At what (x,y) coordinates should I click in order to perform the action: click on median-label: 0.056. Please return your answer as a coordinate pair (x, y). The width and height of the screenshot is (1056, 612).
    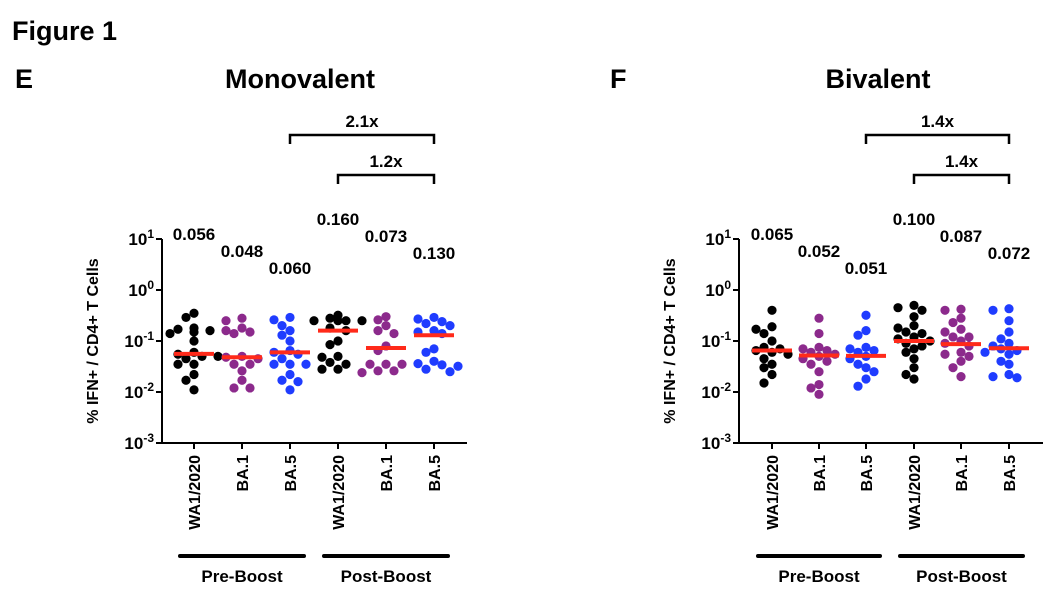
    Looking at the image, I should click on (194, 234).